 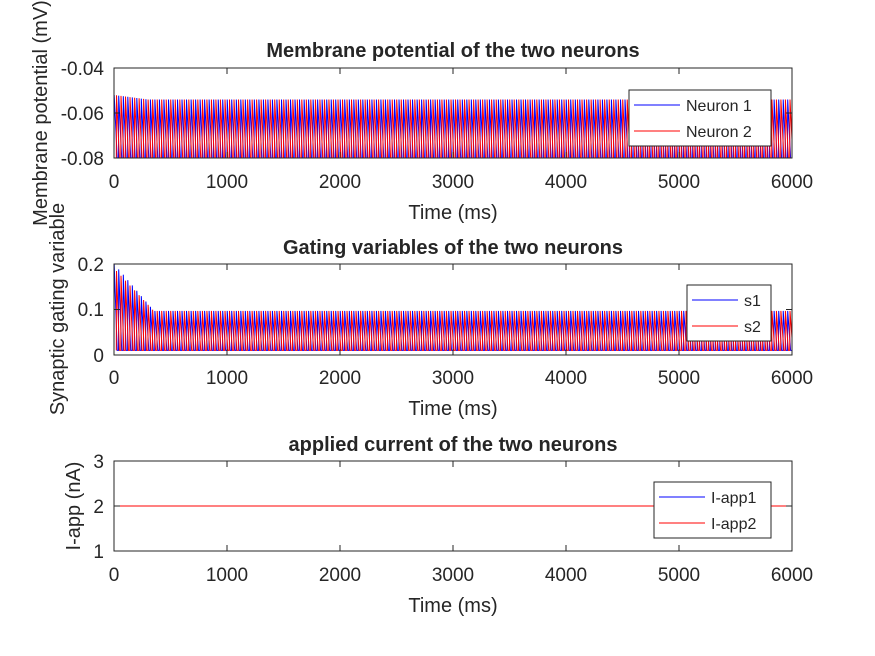 What do you see at coordinates (41, 113) in the screenshot?
I see `y-axis-label: Membrane potential (mV)` at bounding box center [41, 113].